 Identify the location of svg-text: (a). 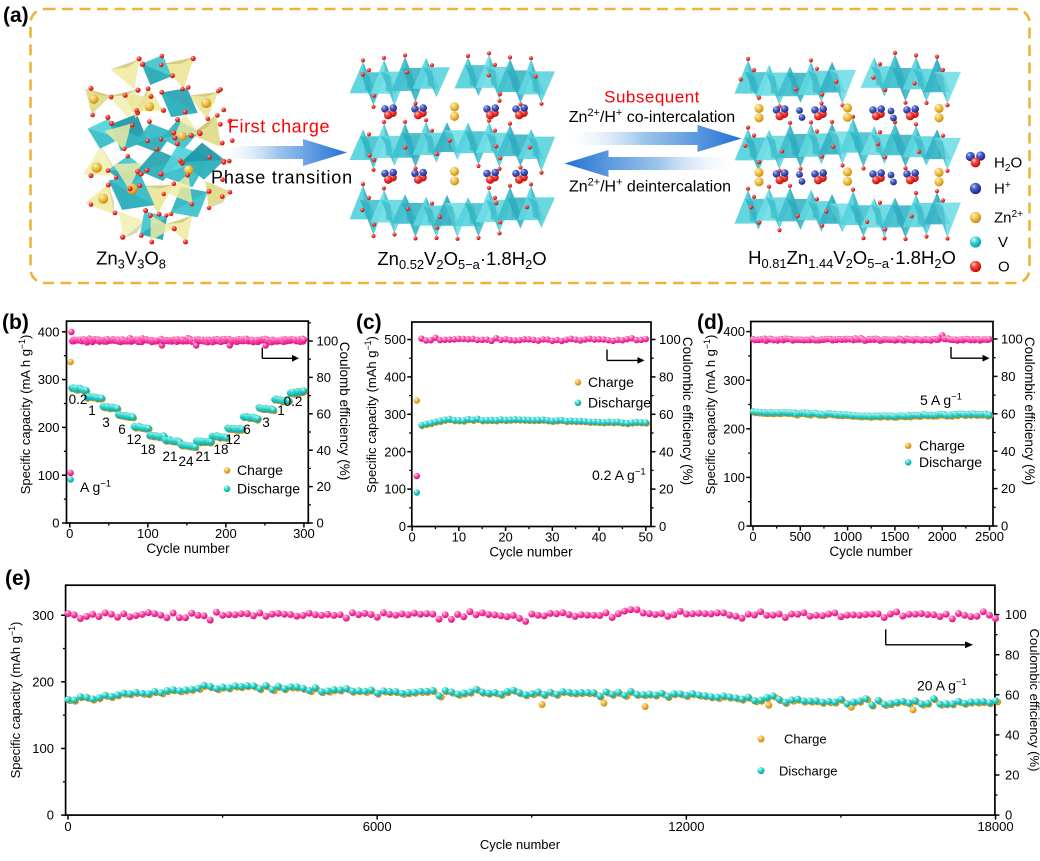
(16, 15).